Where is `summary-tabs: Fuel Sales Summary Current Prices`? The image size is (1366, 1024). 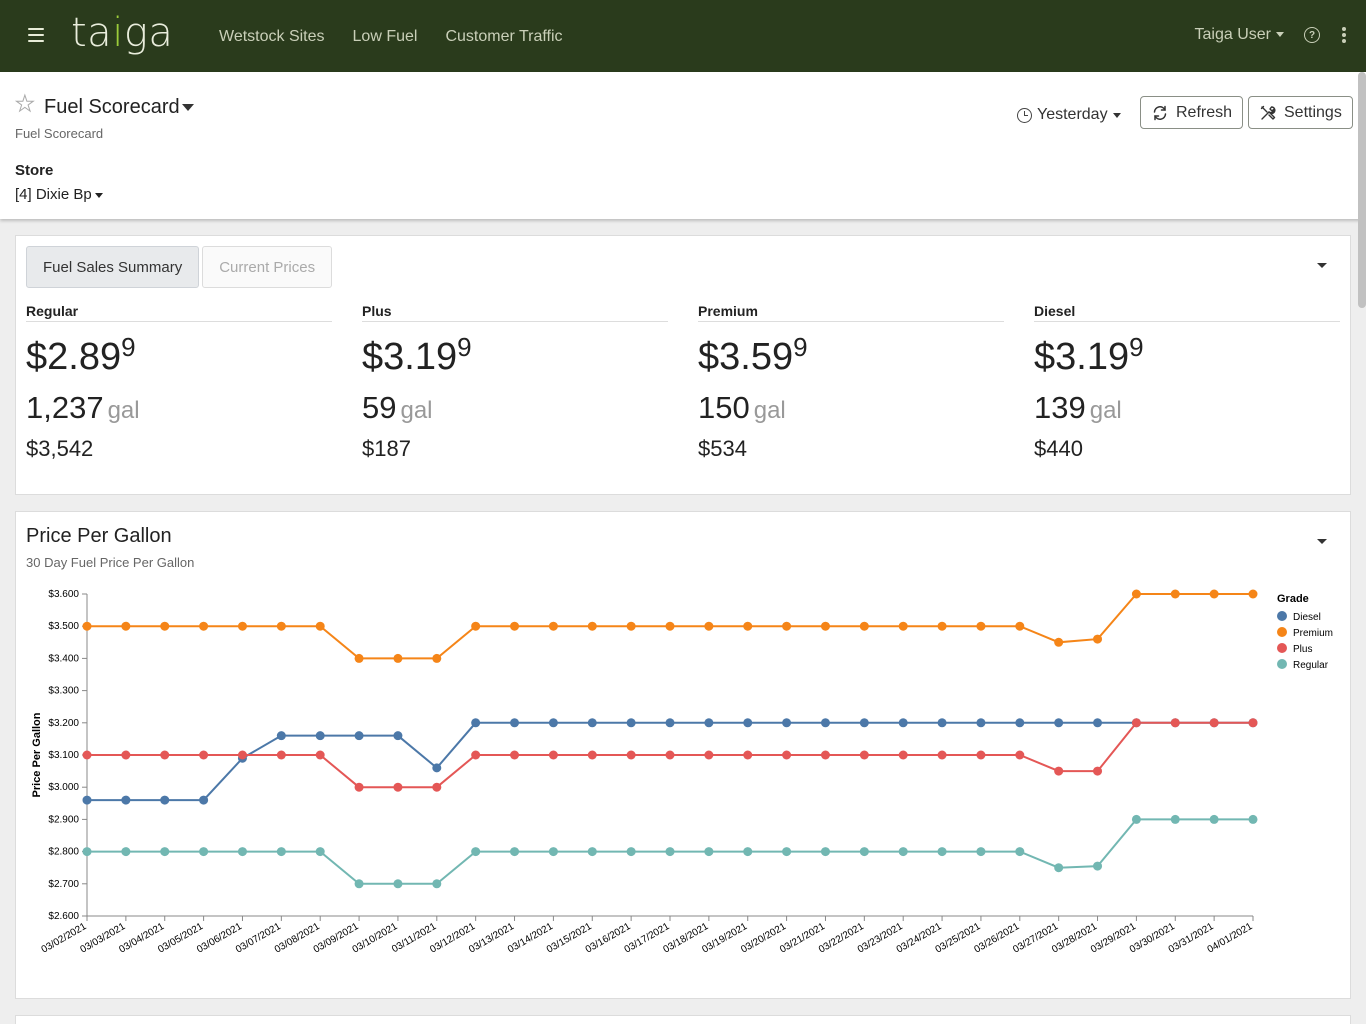 summary-tabs: Fuel Sales Summary Current Prices is located at coordinates (179, 267).